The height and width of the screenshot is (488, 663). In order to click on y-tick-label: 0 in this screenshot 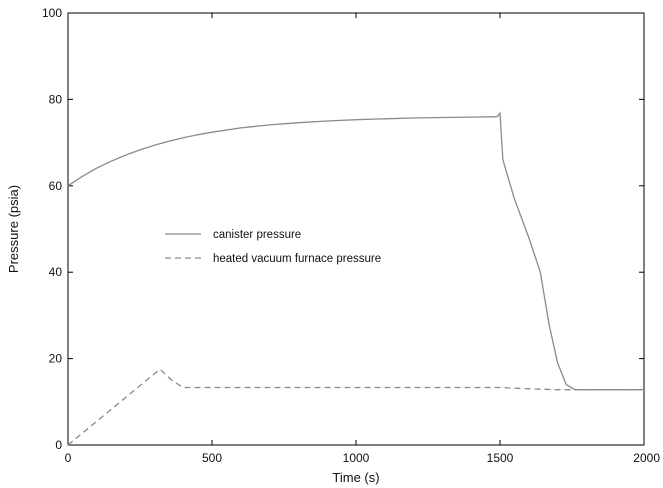, I will do `click(58, 445)`.